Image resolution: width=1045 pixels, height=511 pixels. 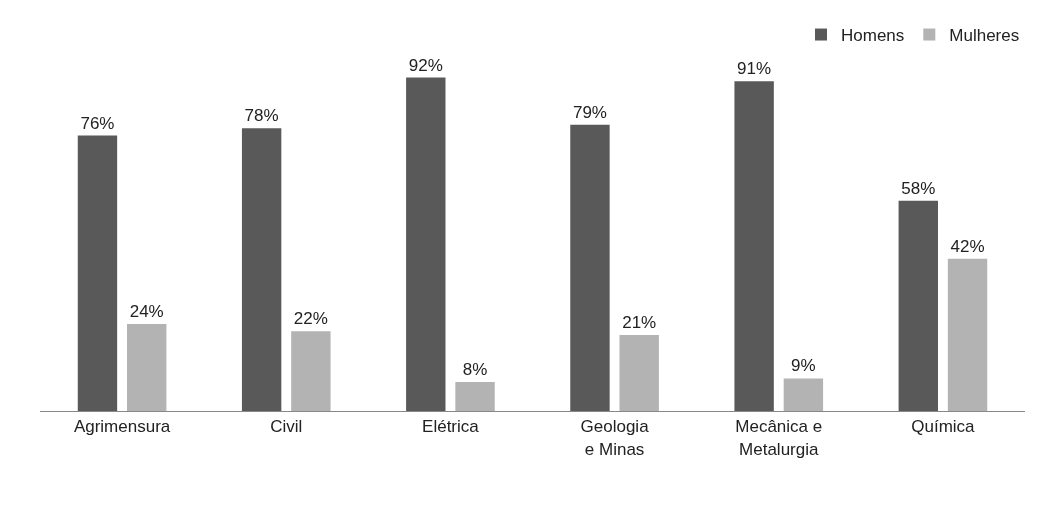 What do you see at coordinates (97, 123) in the screenshot?
I see `data-label: 76%` at bounding box center [97, 123].